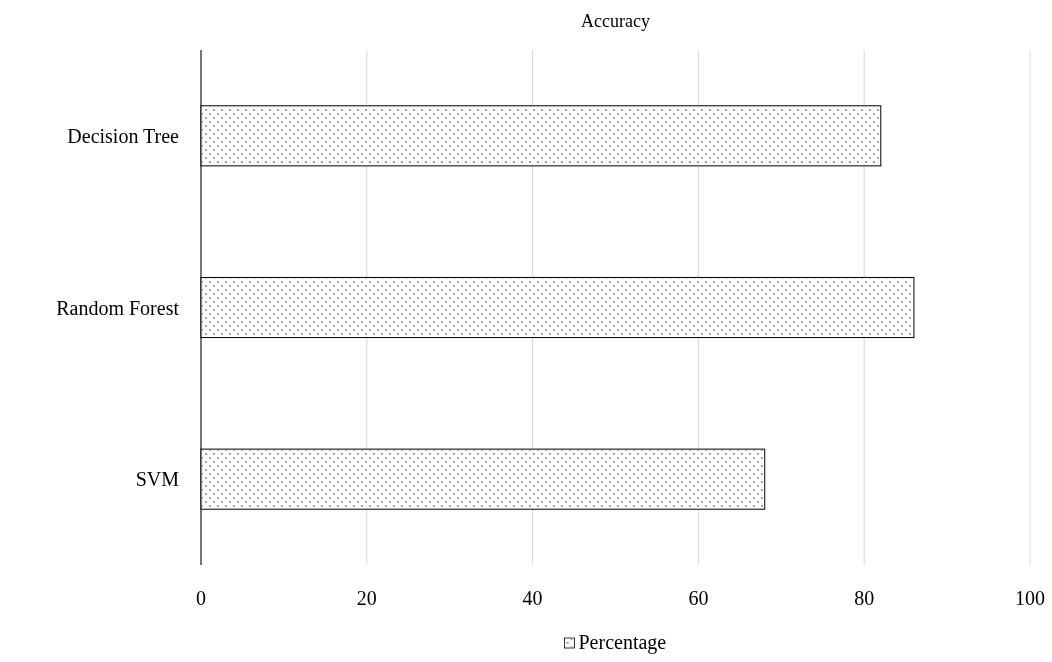 The height and width of the screenshot is (662, 1052). I want to click on x-tick-label: 20, so click(366, 598).